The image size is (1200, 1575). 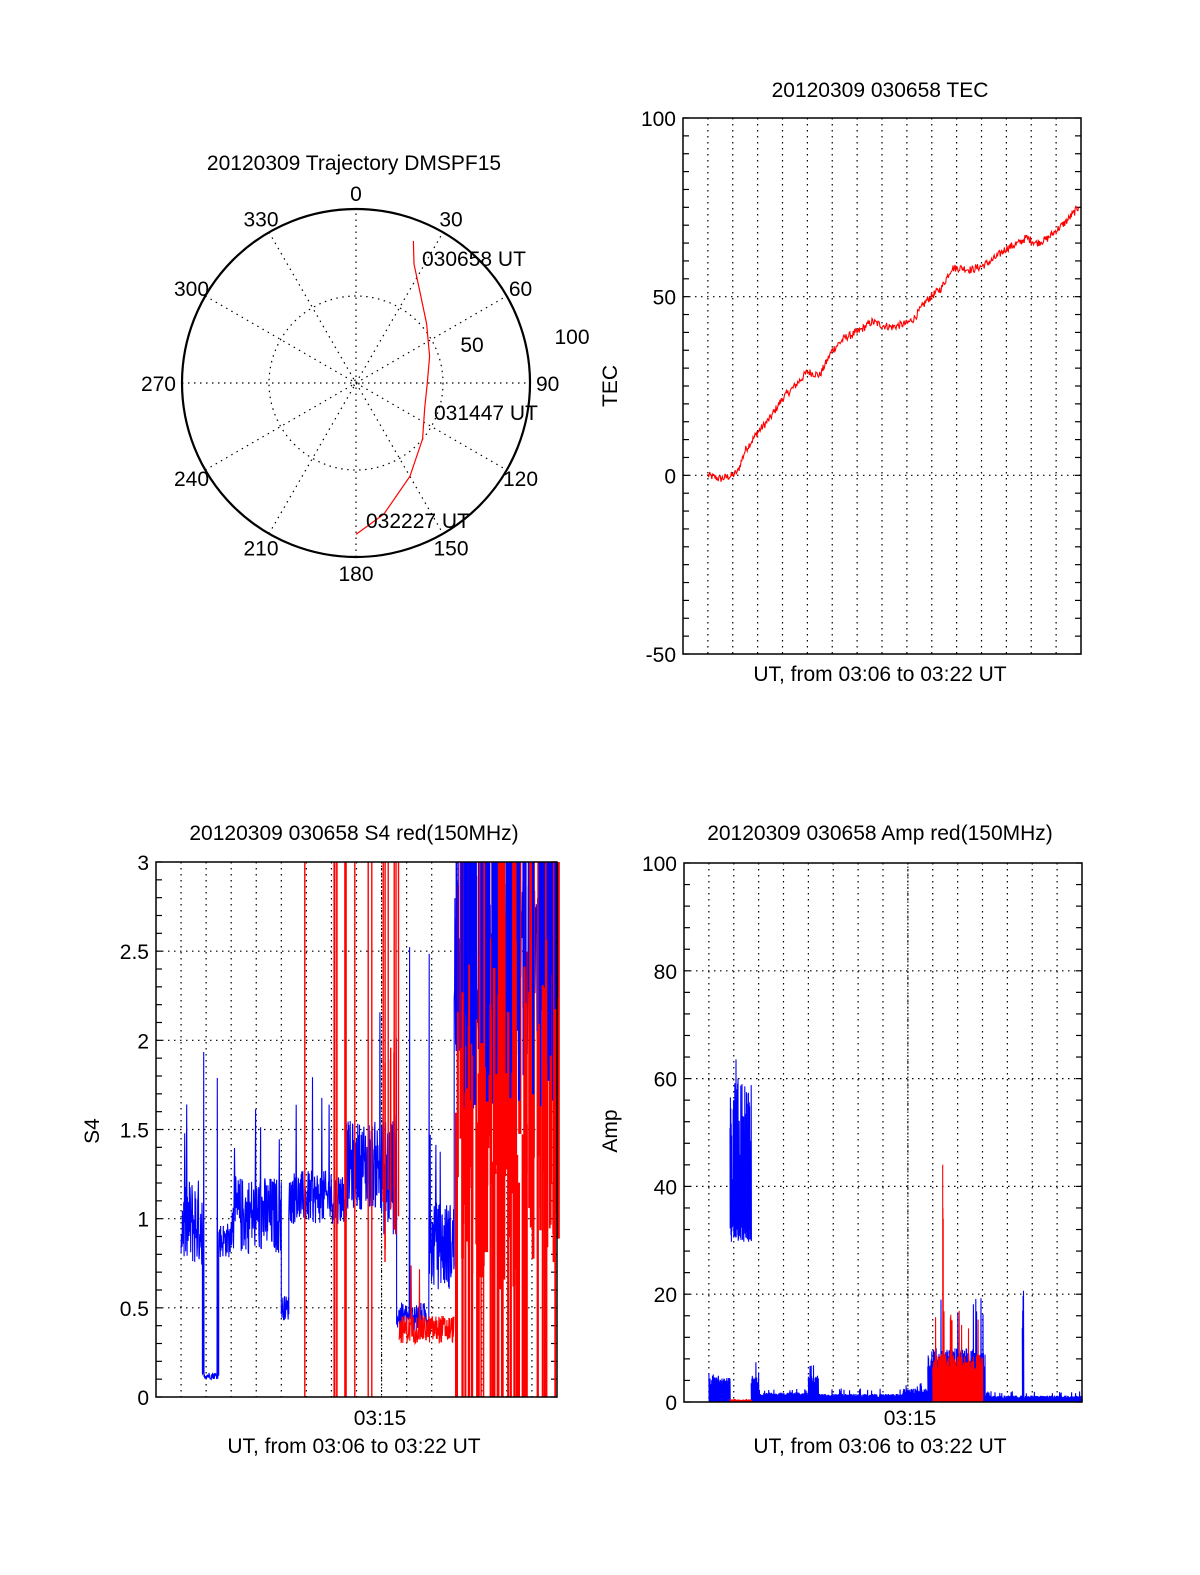 What do you see at coordinates (260, 220) in the screenshot?
I see `polar-angle-label: 330` at bounding box center [260, 220].